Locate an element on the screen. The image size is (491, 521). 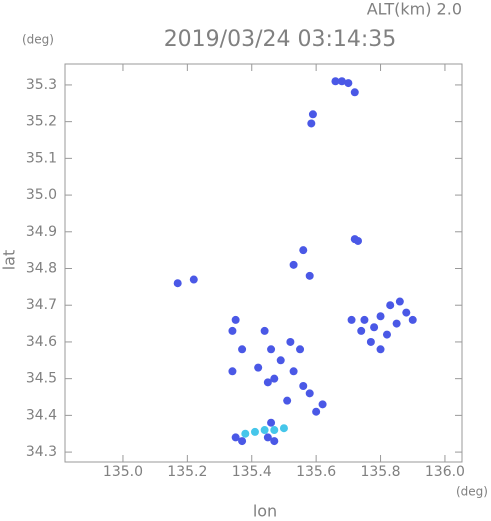
x-unit: (deg) is located at coordinates (472, 492).